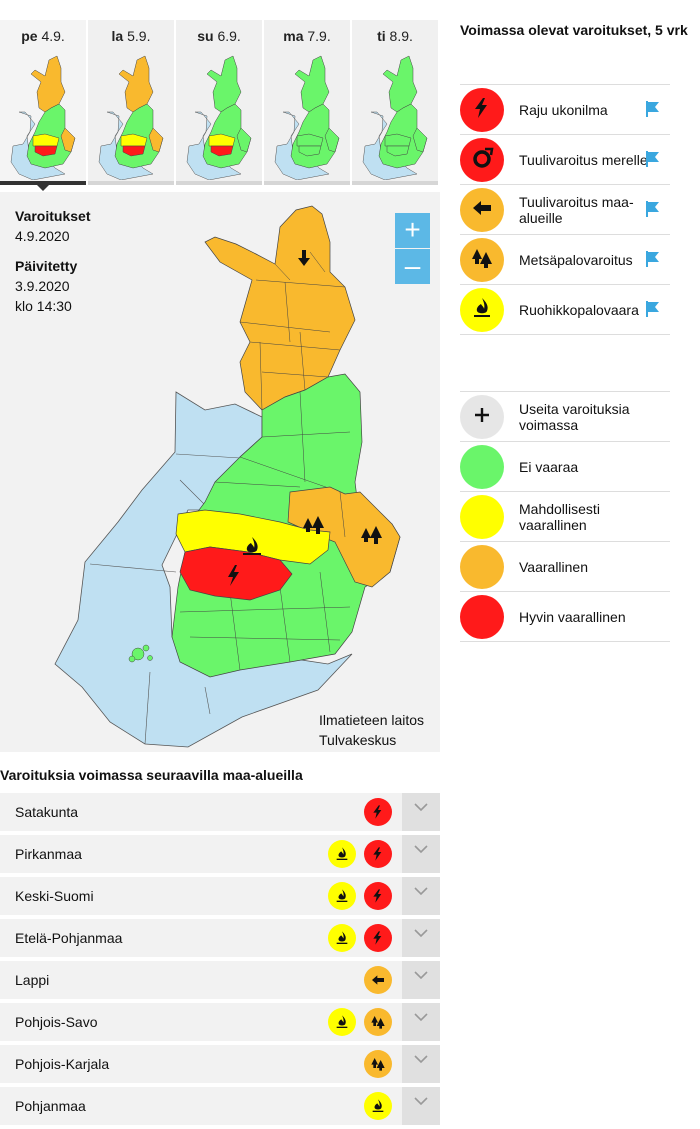 This screenshot has width=700, height=1129. What do you see at coordinates (319, 36) in the screenshot?
I see `tab-day-date: 7.9.` at bounding box center [319, 36].